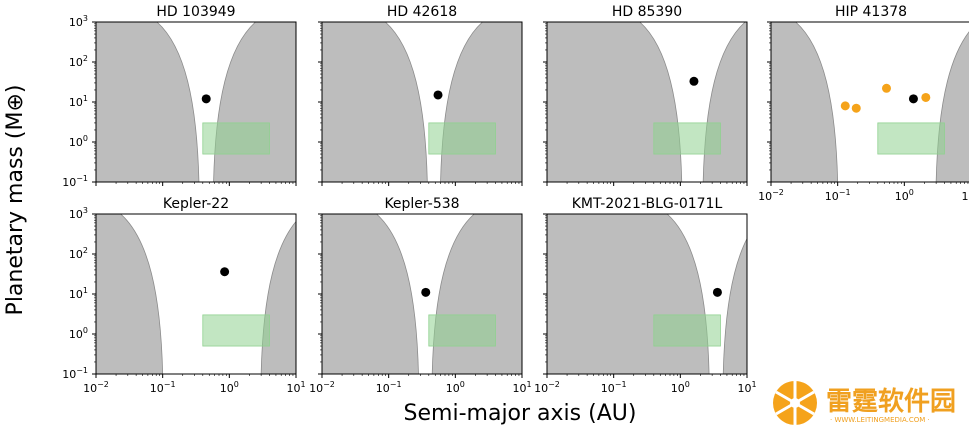 The image size is (969, 434). What do you see at coordinates (871, 12) in the screenshot?
I see `panel-title: HIP 41378` at bounding box center [871, 12].